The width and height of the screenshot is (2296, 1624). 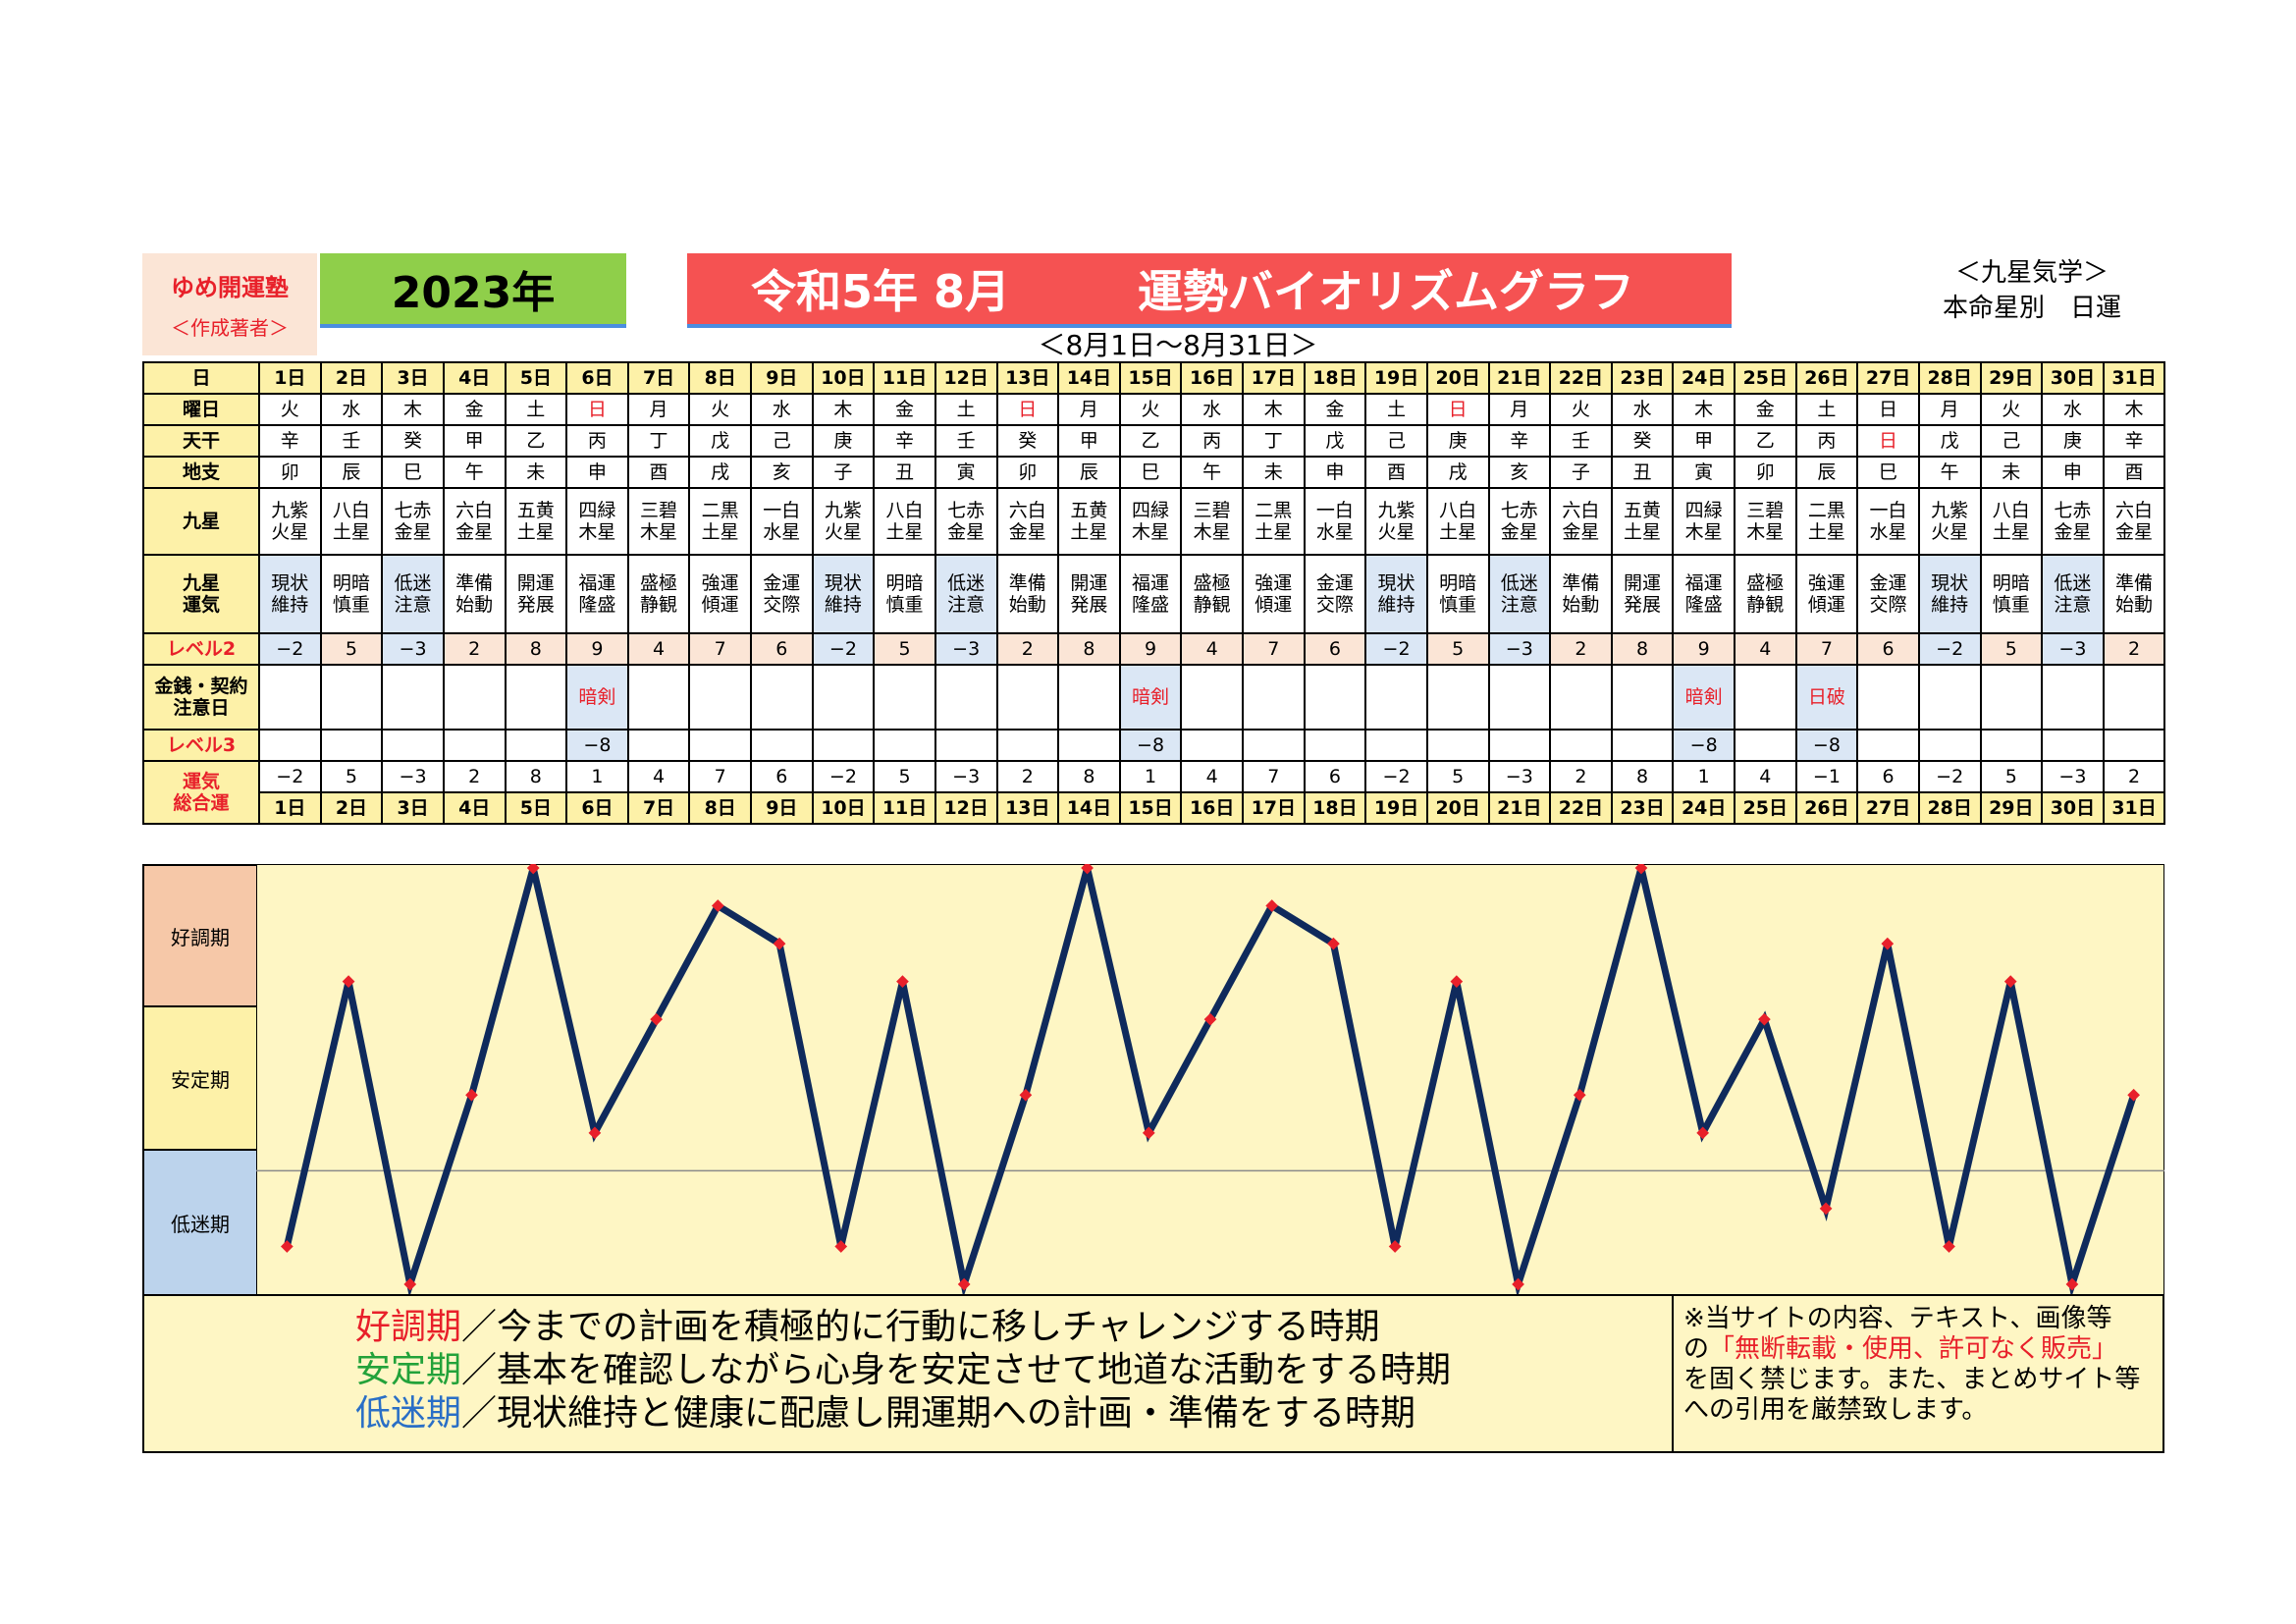 I want to click on day-cell-bottom: 31日, so click(x=2134, y=808).